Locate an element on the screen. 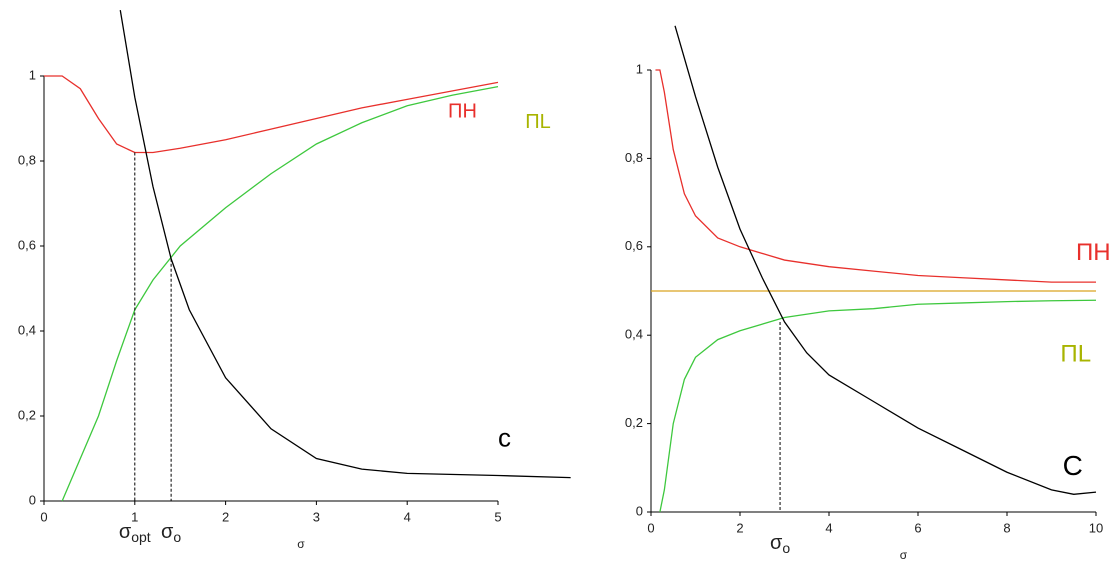  x-tick-label: 6 is located at coordinates (917, 527).